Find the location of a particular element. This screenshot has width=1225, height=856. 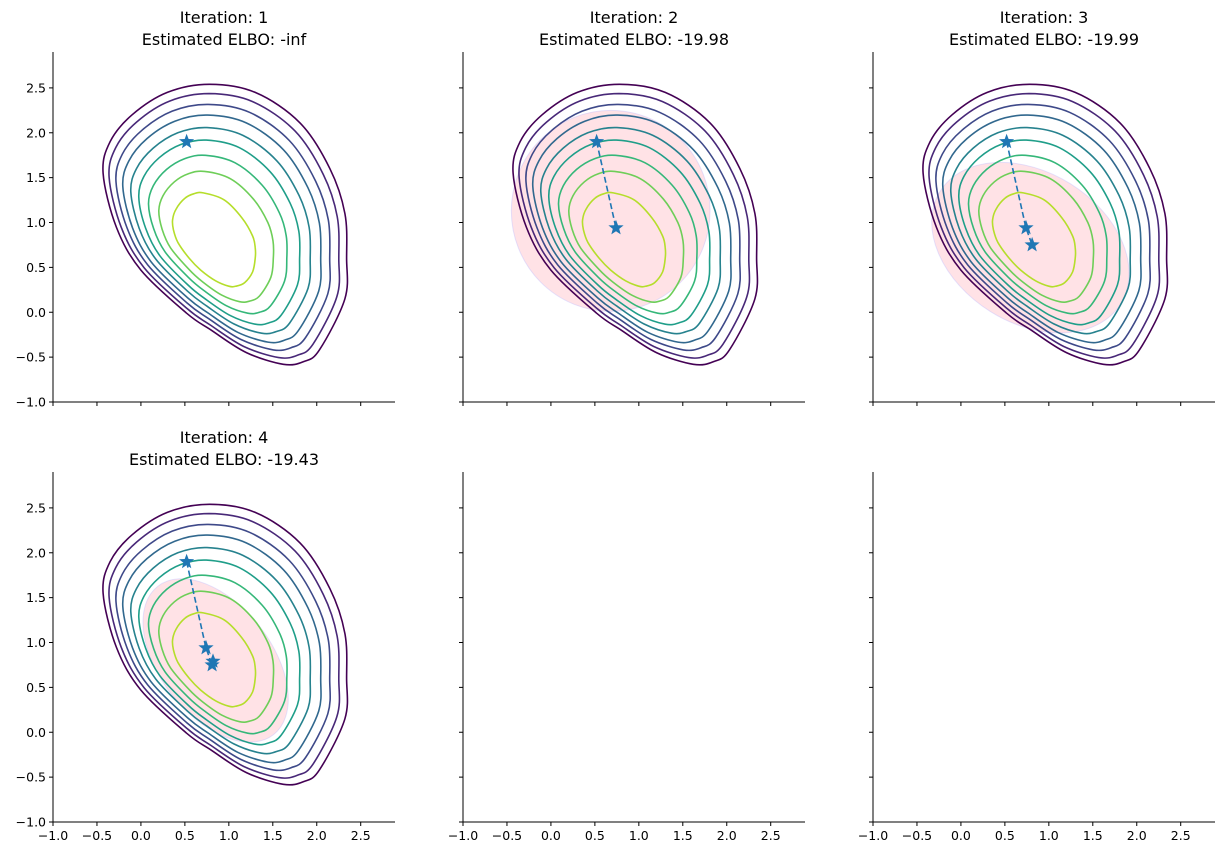

subplot-title-iteration: Iteration: 3 is located at coordinates (1044, 17).